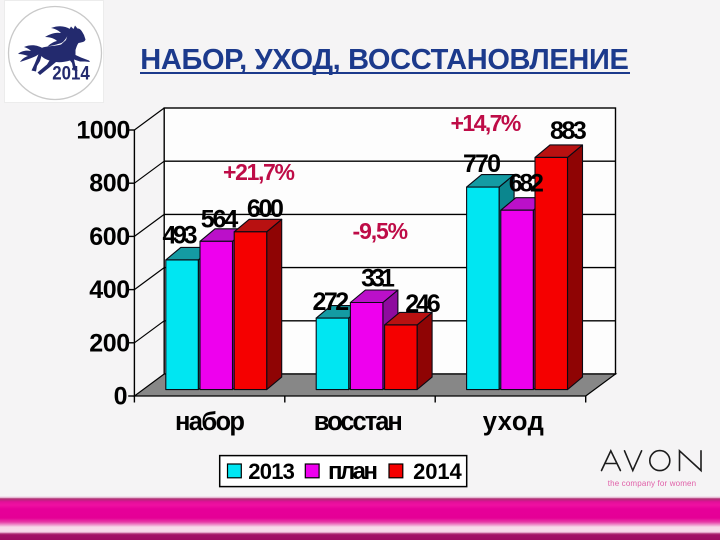 The width and height of the screenshot is (720, 540). I want to click on svg-text: -9,5%, so click(381, 231).